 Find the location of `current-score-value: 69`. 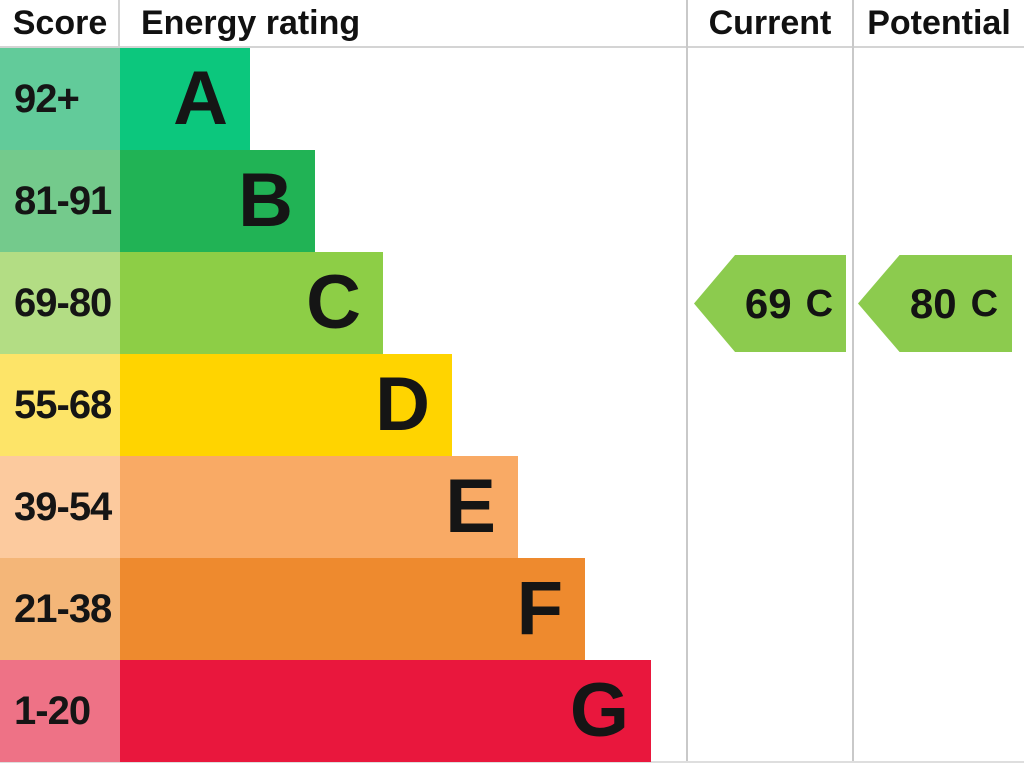

current-score-value: 69 is located at coordinates (768, 303).